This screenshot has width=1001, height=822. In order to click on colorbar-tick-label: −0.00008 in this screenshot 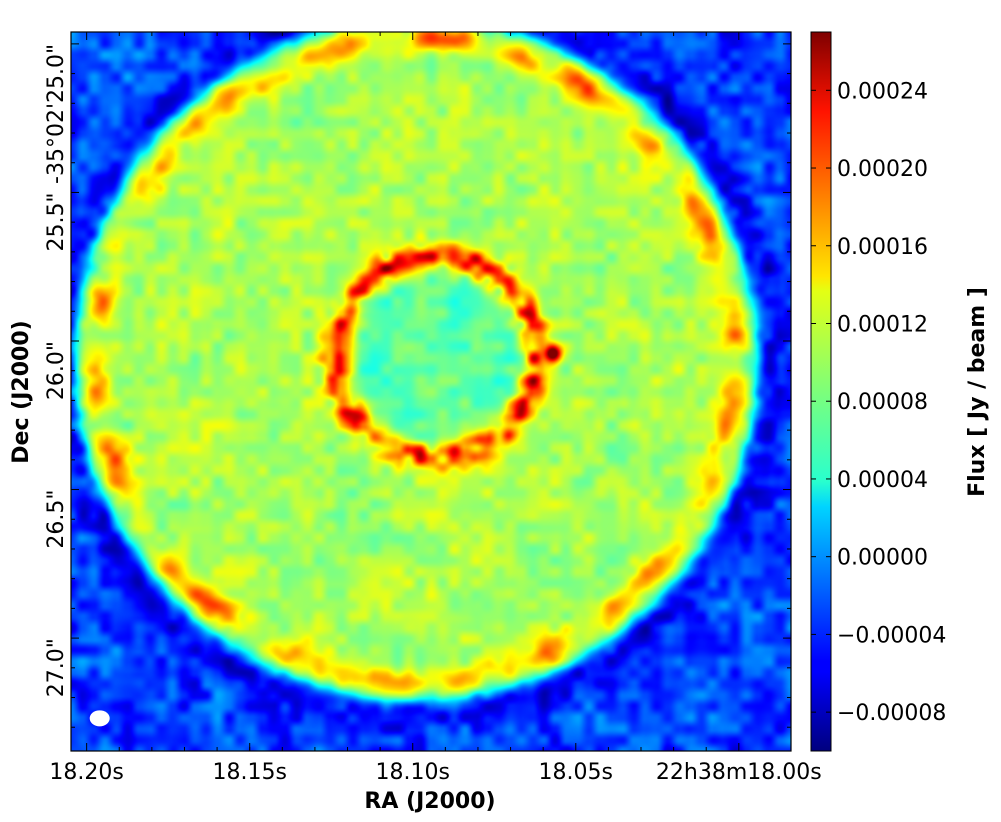, I will do `click(891, 713)`.